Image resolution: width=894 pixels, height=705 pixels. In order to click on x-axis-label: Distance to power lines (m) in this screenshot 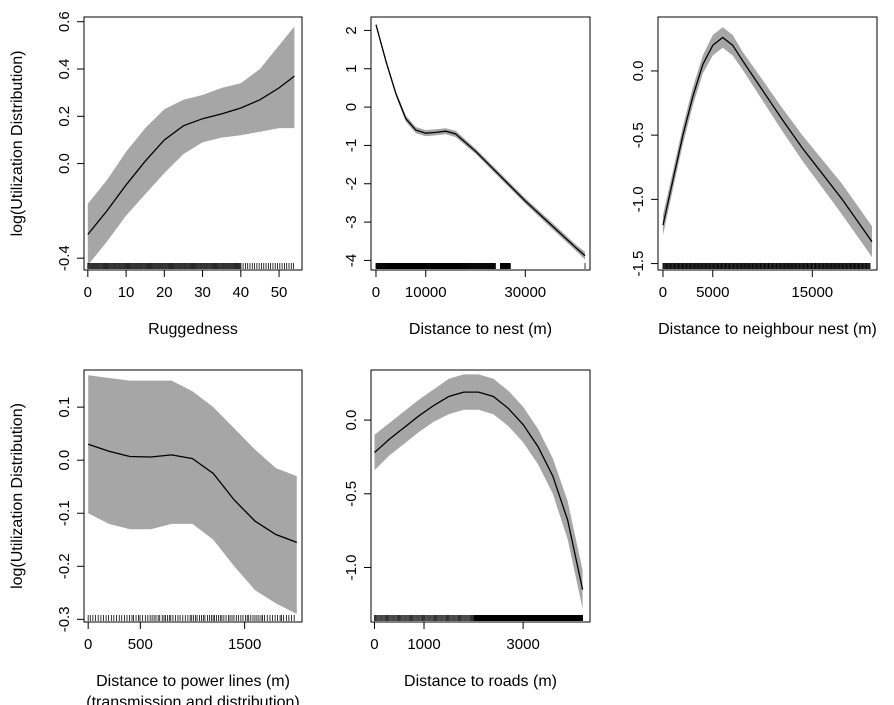, I will do `click(193, 681)`.